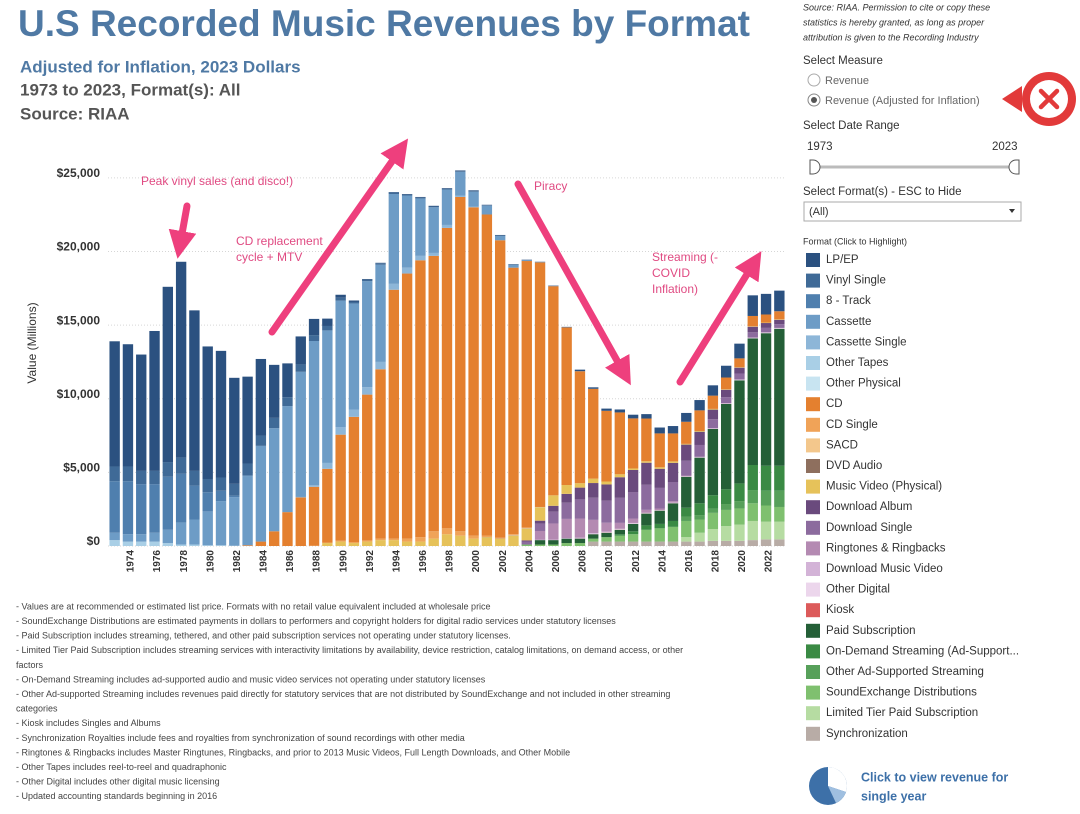  Describe the element at coordinates (866, 342) in the screenshot. I see `legend-label: Cassette Single` at that location.